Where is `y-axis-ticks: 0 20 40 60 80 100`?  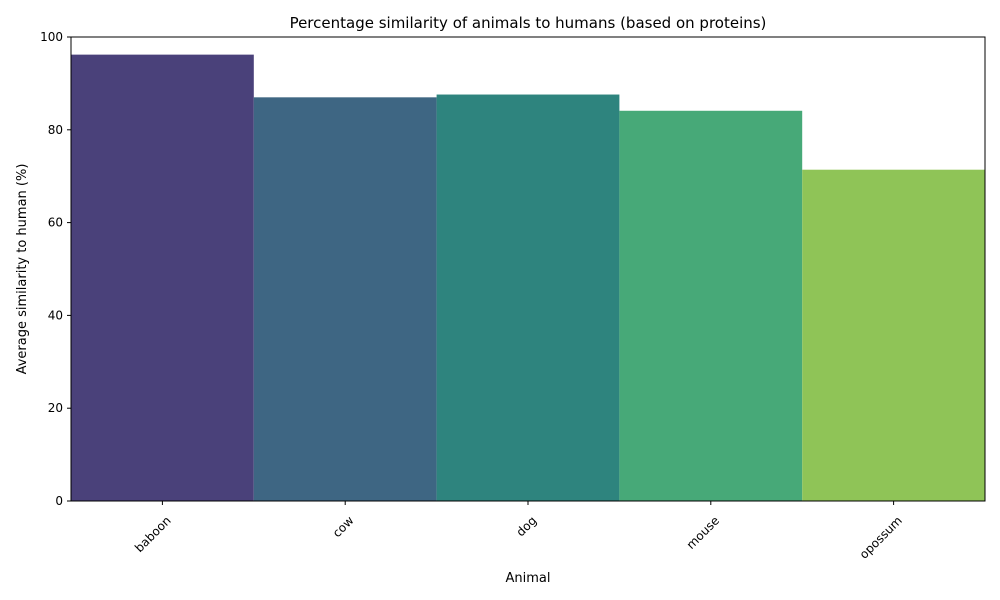
y-axis-ticks: 0 20 40 60 80 100 is located at coordinates (55, 269).